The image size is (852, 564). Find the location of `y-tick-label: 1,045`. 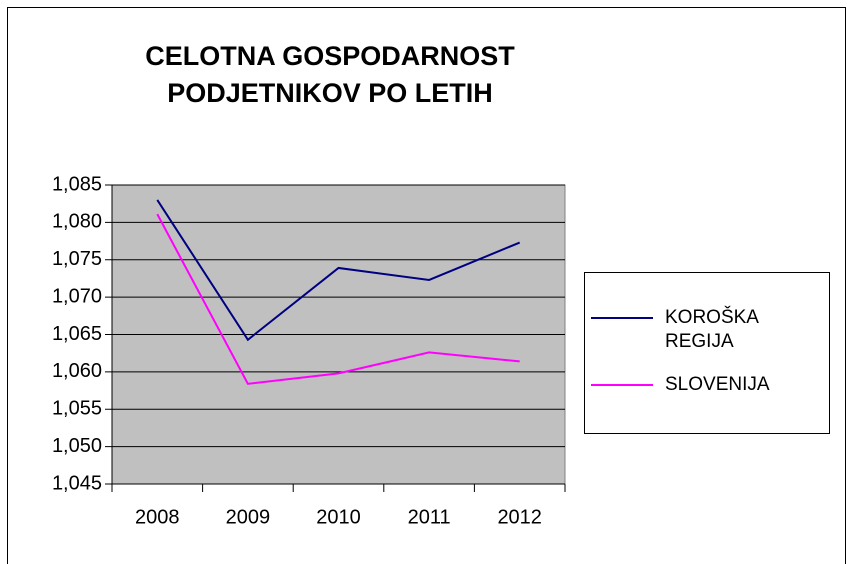

y-tick-label: 1,045 is located at coordinates (77, 483).